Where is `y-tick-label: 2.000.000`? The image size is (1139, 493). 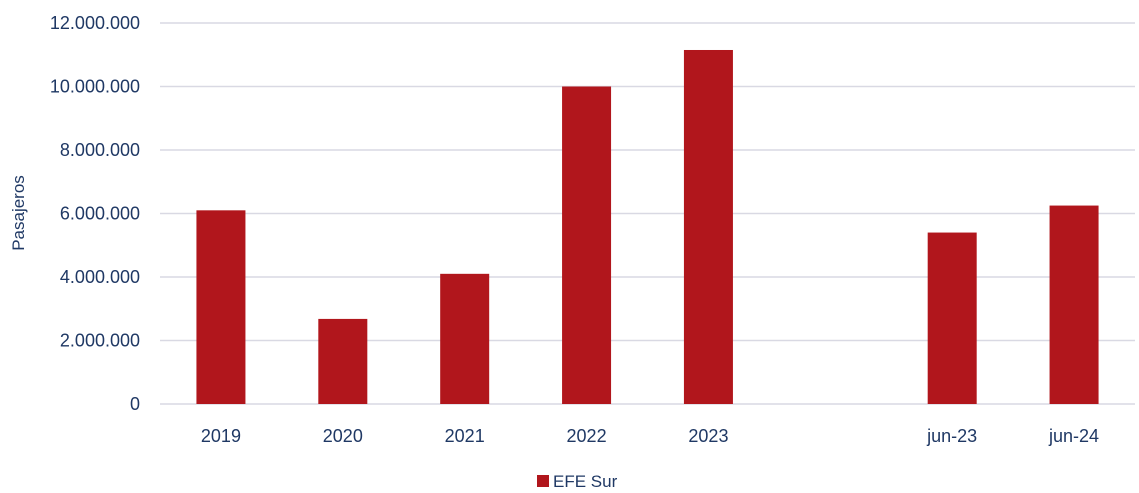 y-tick-label: 2.000.000 is located at coordinates (100, 341).